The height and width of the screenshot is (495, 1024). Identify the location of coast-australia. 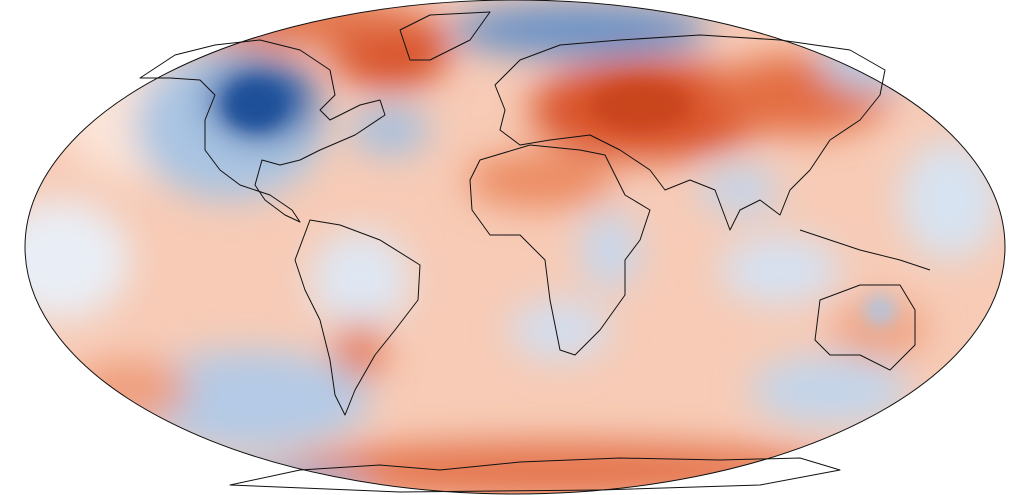
(865, 327).